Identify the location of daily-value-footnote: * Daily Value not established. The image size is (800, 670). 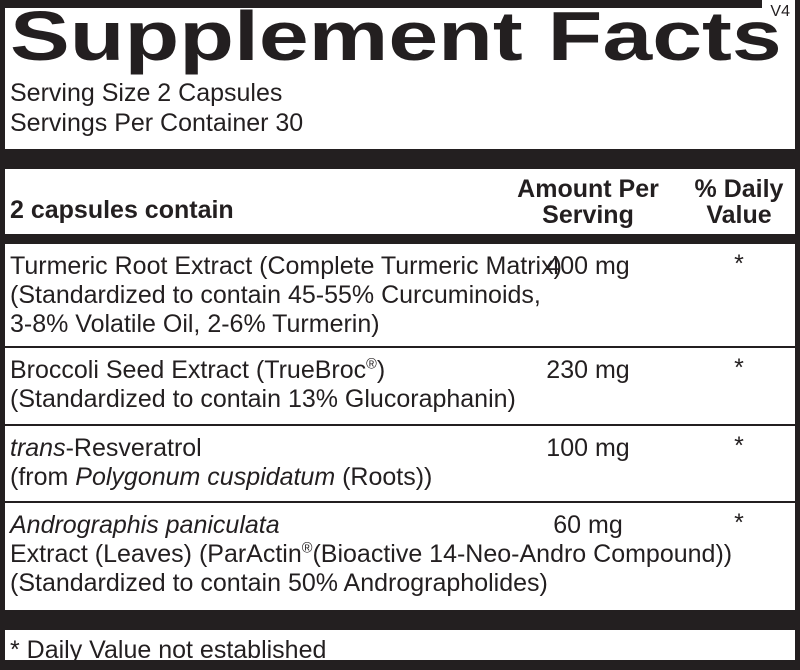
(168, 650).